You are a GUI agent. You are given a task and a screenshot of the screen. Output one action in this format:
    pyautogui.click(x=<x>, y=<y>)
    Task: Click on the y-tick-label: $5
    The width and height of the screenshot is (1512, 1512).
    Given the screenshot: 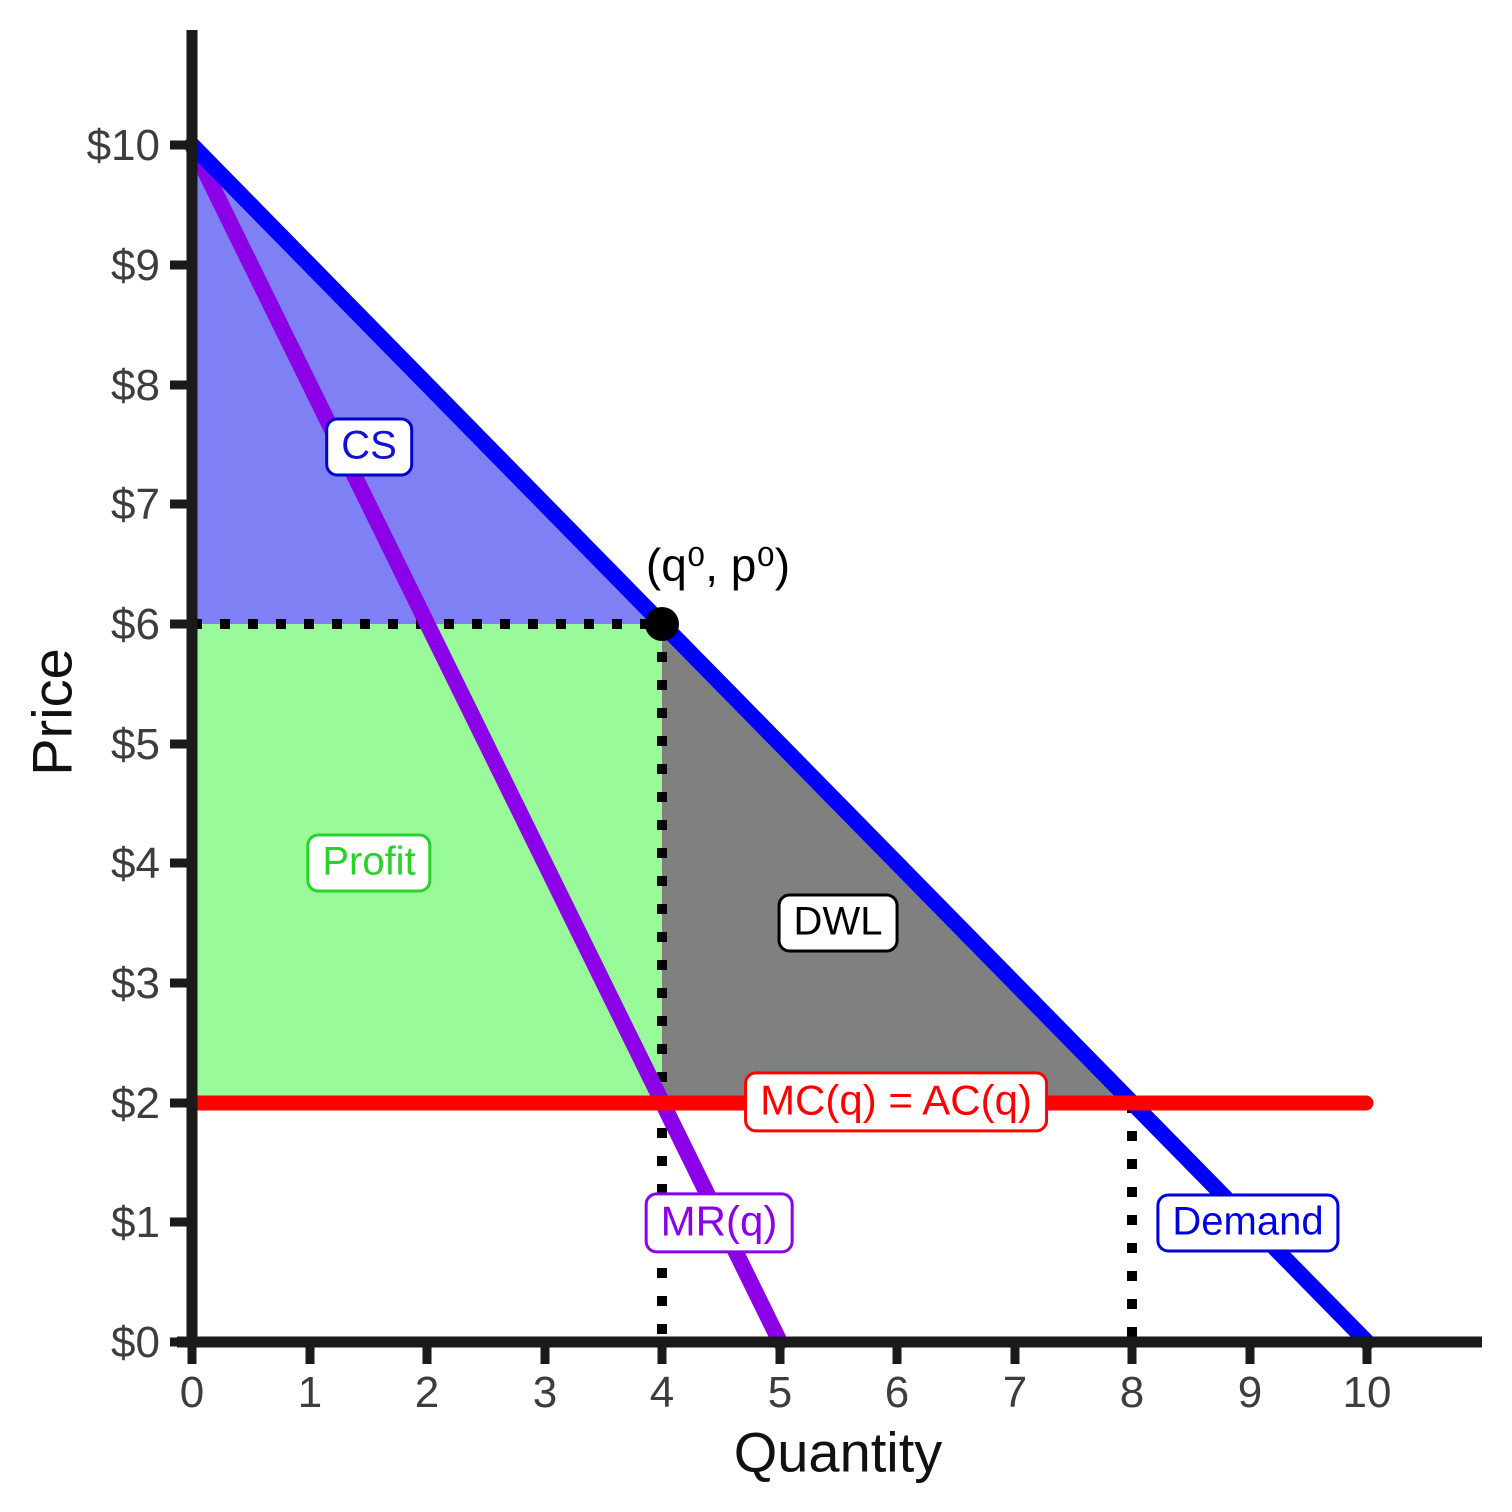 What is the action you would take?
    pyautogui.click(x=135, y=744)
    